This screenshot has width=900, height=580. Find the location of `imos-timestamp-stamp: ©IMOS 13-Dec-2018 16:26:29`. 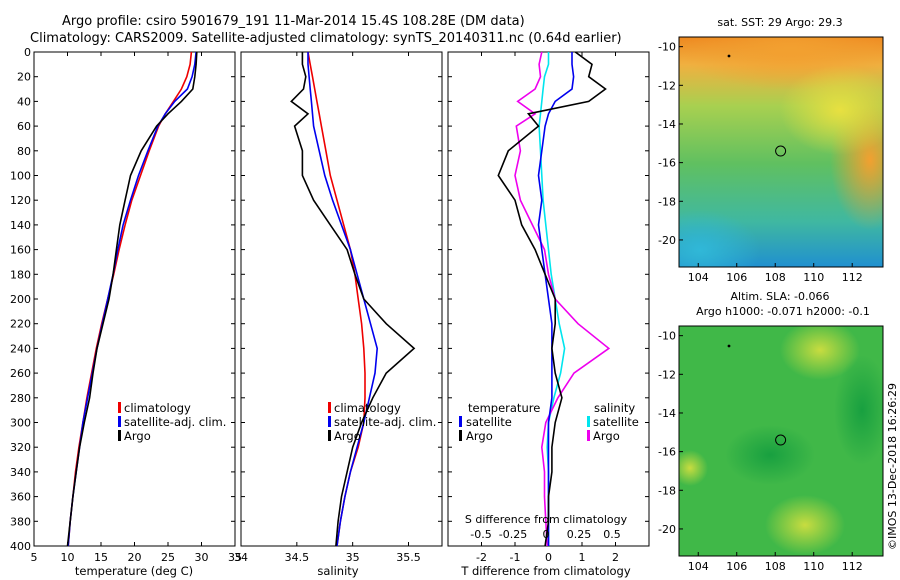

imos-timestamp-stamp: ©IMOS 13-Dec-2018 16:26:29 is located at coordinates (892, 466).